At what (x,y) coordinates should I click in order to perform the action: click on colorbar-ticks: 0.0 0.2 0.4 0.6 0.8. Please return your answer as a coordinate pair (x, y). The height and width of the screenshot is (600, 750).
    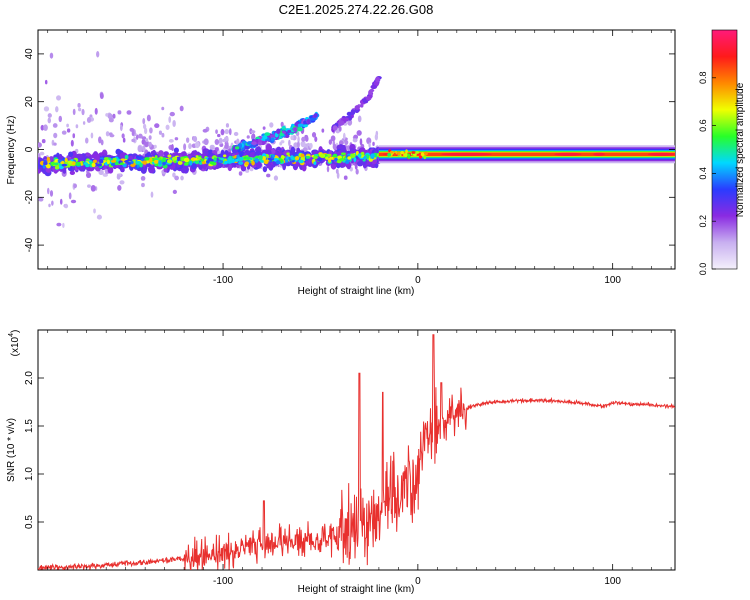
    Looking at the image, I should click on (707, 173).